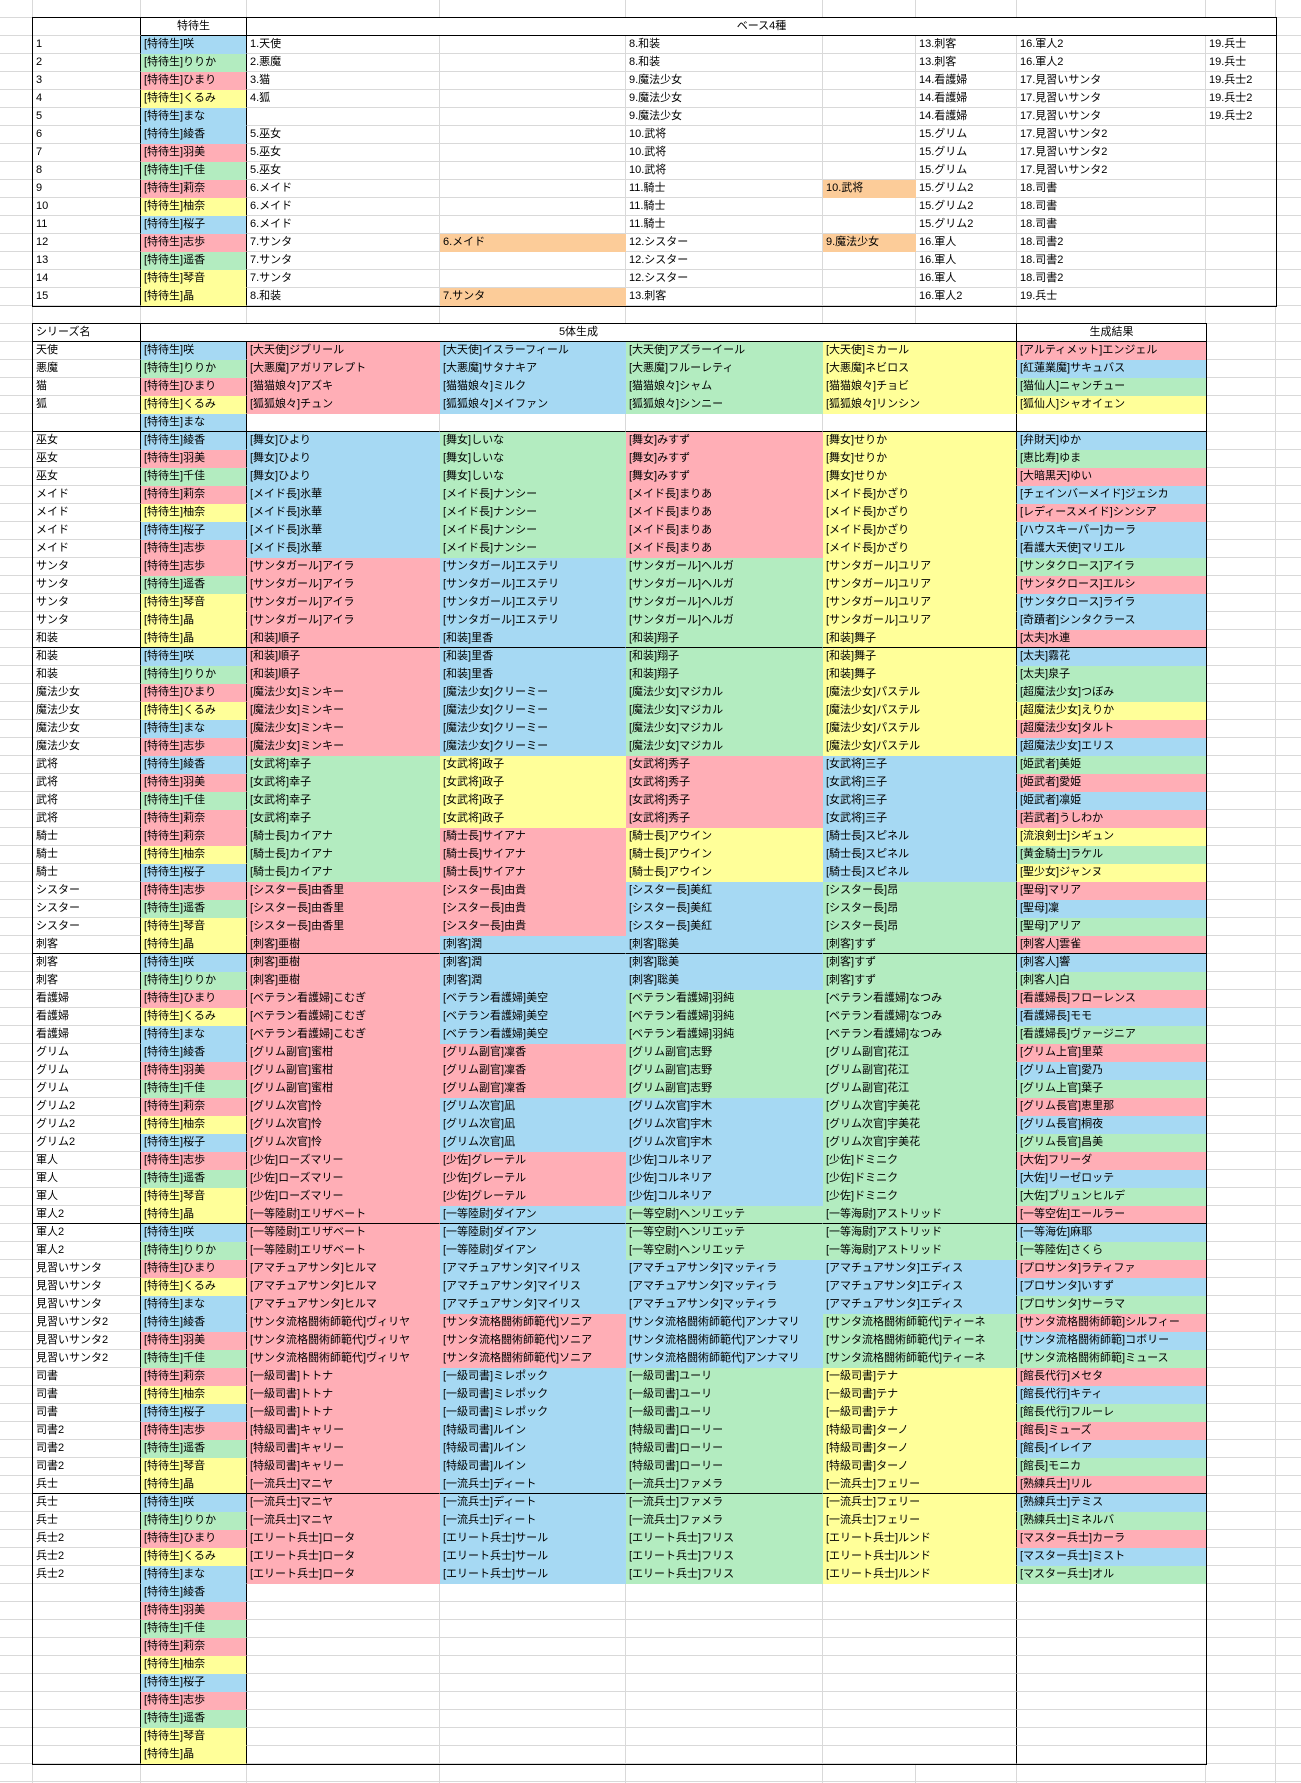 The width and height of the screenshot is (1301, 1783). What do you see at coordinates (343, 1431) in the screenshot?
I see `generated-unit-cell: [特級司書]キャリー` at bounding box center [343, 1431].